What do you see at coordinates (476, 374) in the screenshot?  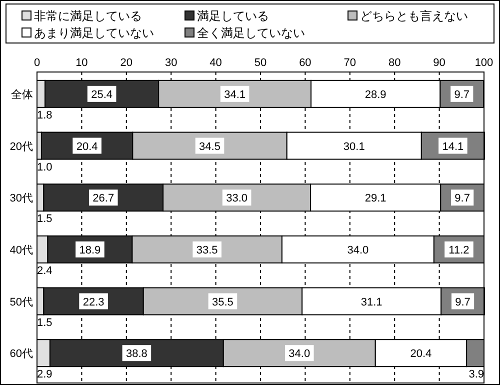 I see `data-label: 3.9` at bounding box center [476, 374].